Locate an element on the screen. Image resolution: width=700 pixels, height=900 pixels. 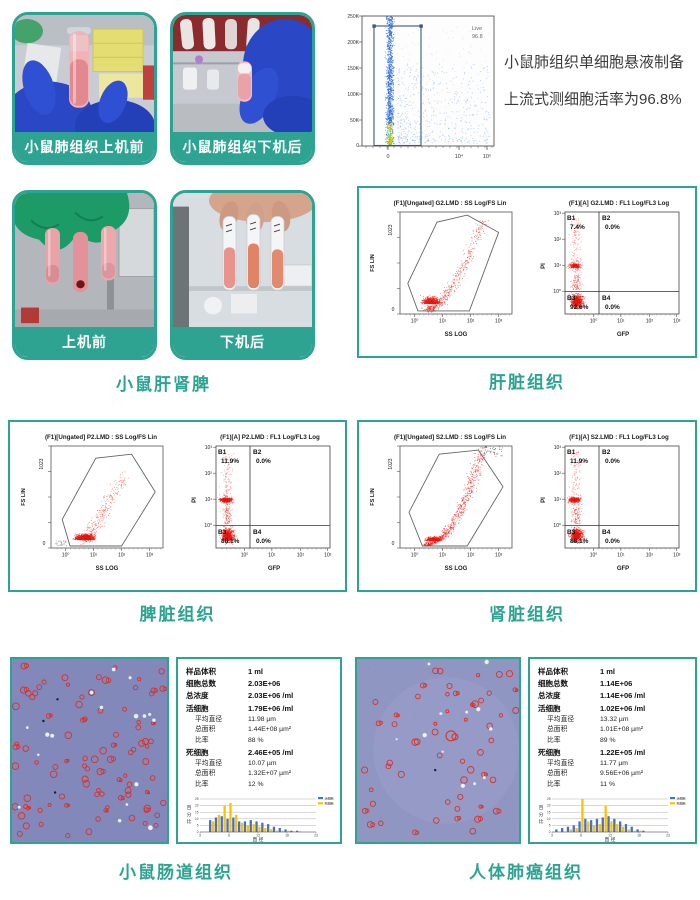
stat-value: 2.46E+05 /ml is located at coordinates (271, 752).